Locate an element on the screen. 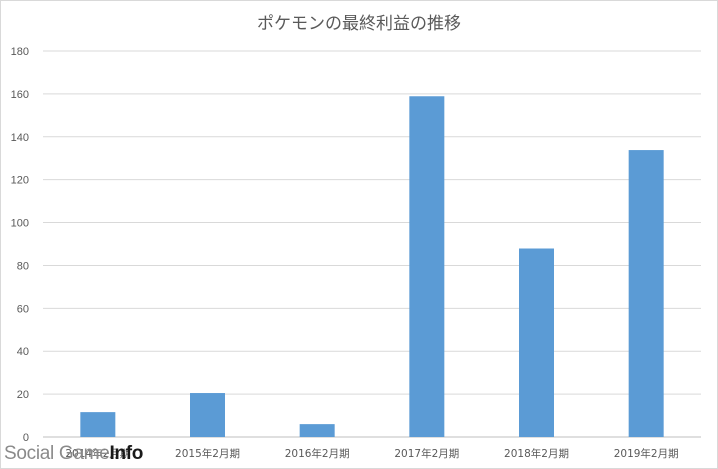 Image resolution: width=718 pixels, height=469 pixels. y-tick-label: 60 is located at coordinates (23, 309).